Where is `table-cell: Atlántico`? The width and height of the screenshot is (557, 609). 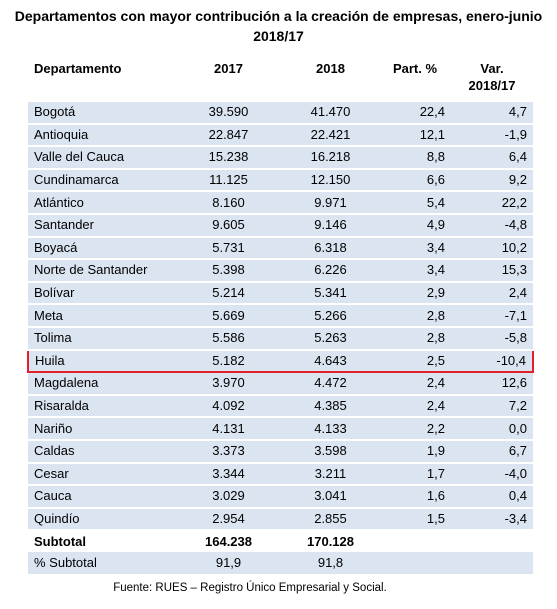
table-cell: Atlántico is located at coordinates (101, 203).